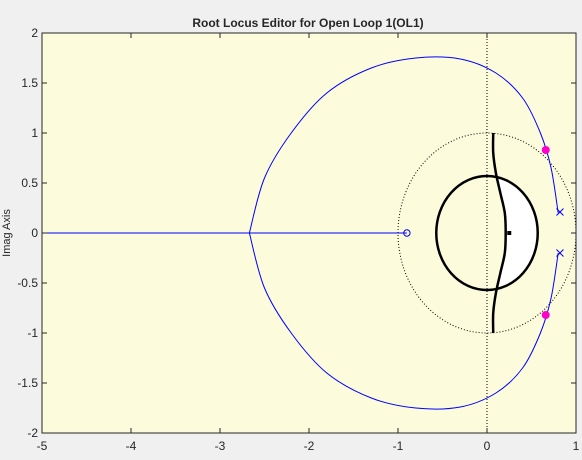  Describe the element at coordinates (131, 446) in the screenshot. I see `x-tick-label: -4` at that location.